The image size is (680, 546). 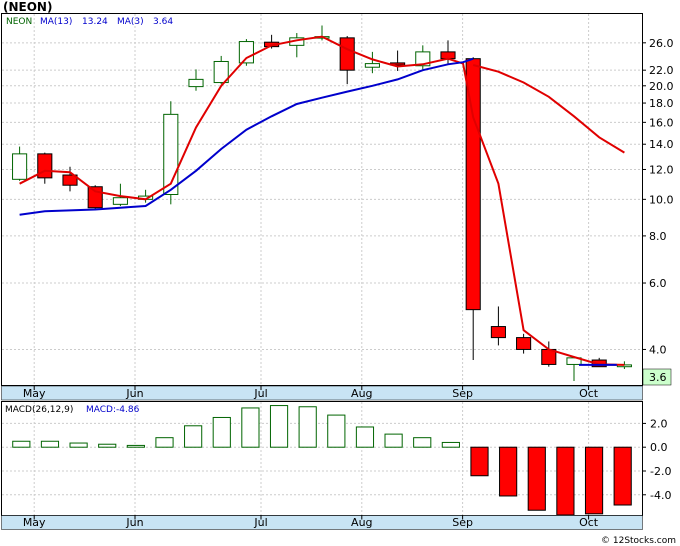 I want to click on price-y-tick-label: 10.0, so click(x=661, y=199).